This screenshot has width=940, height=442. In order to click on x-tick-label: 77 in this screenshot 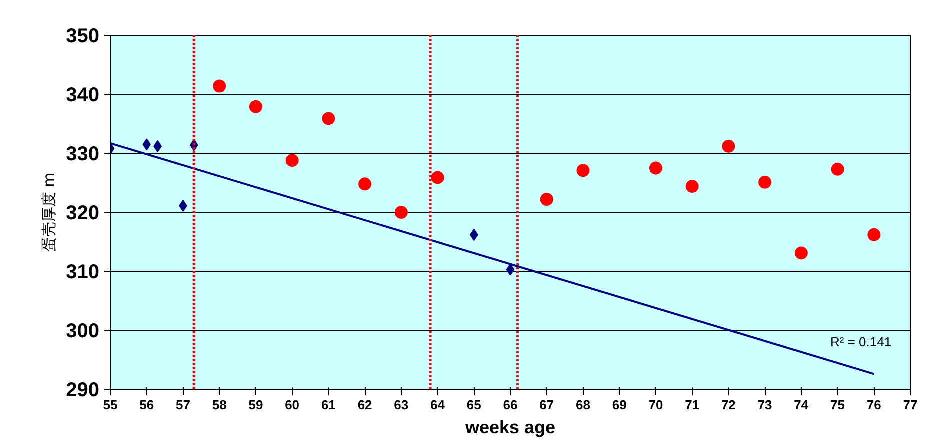, I will do `click(910, 405)`.